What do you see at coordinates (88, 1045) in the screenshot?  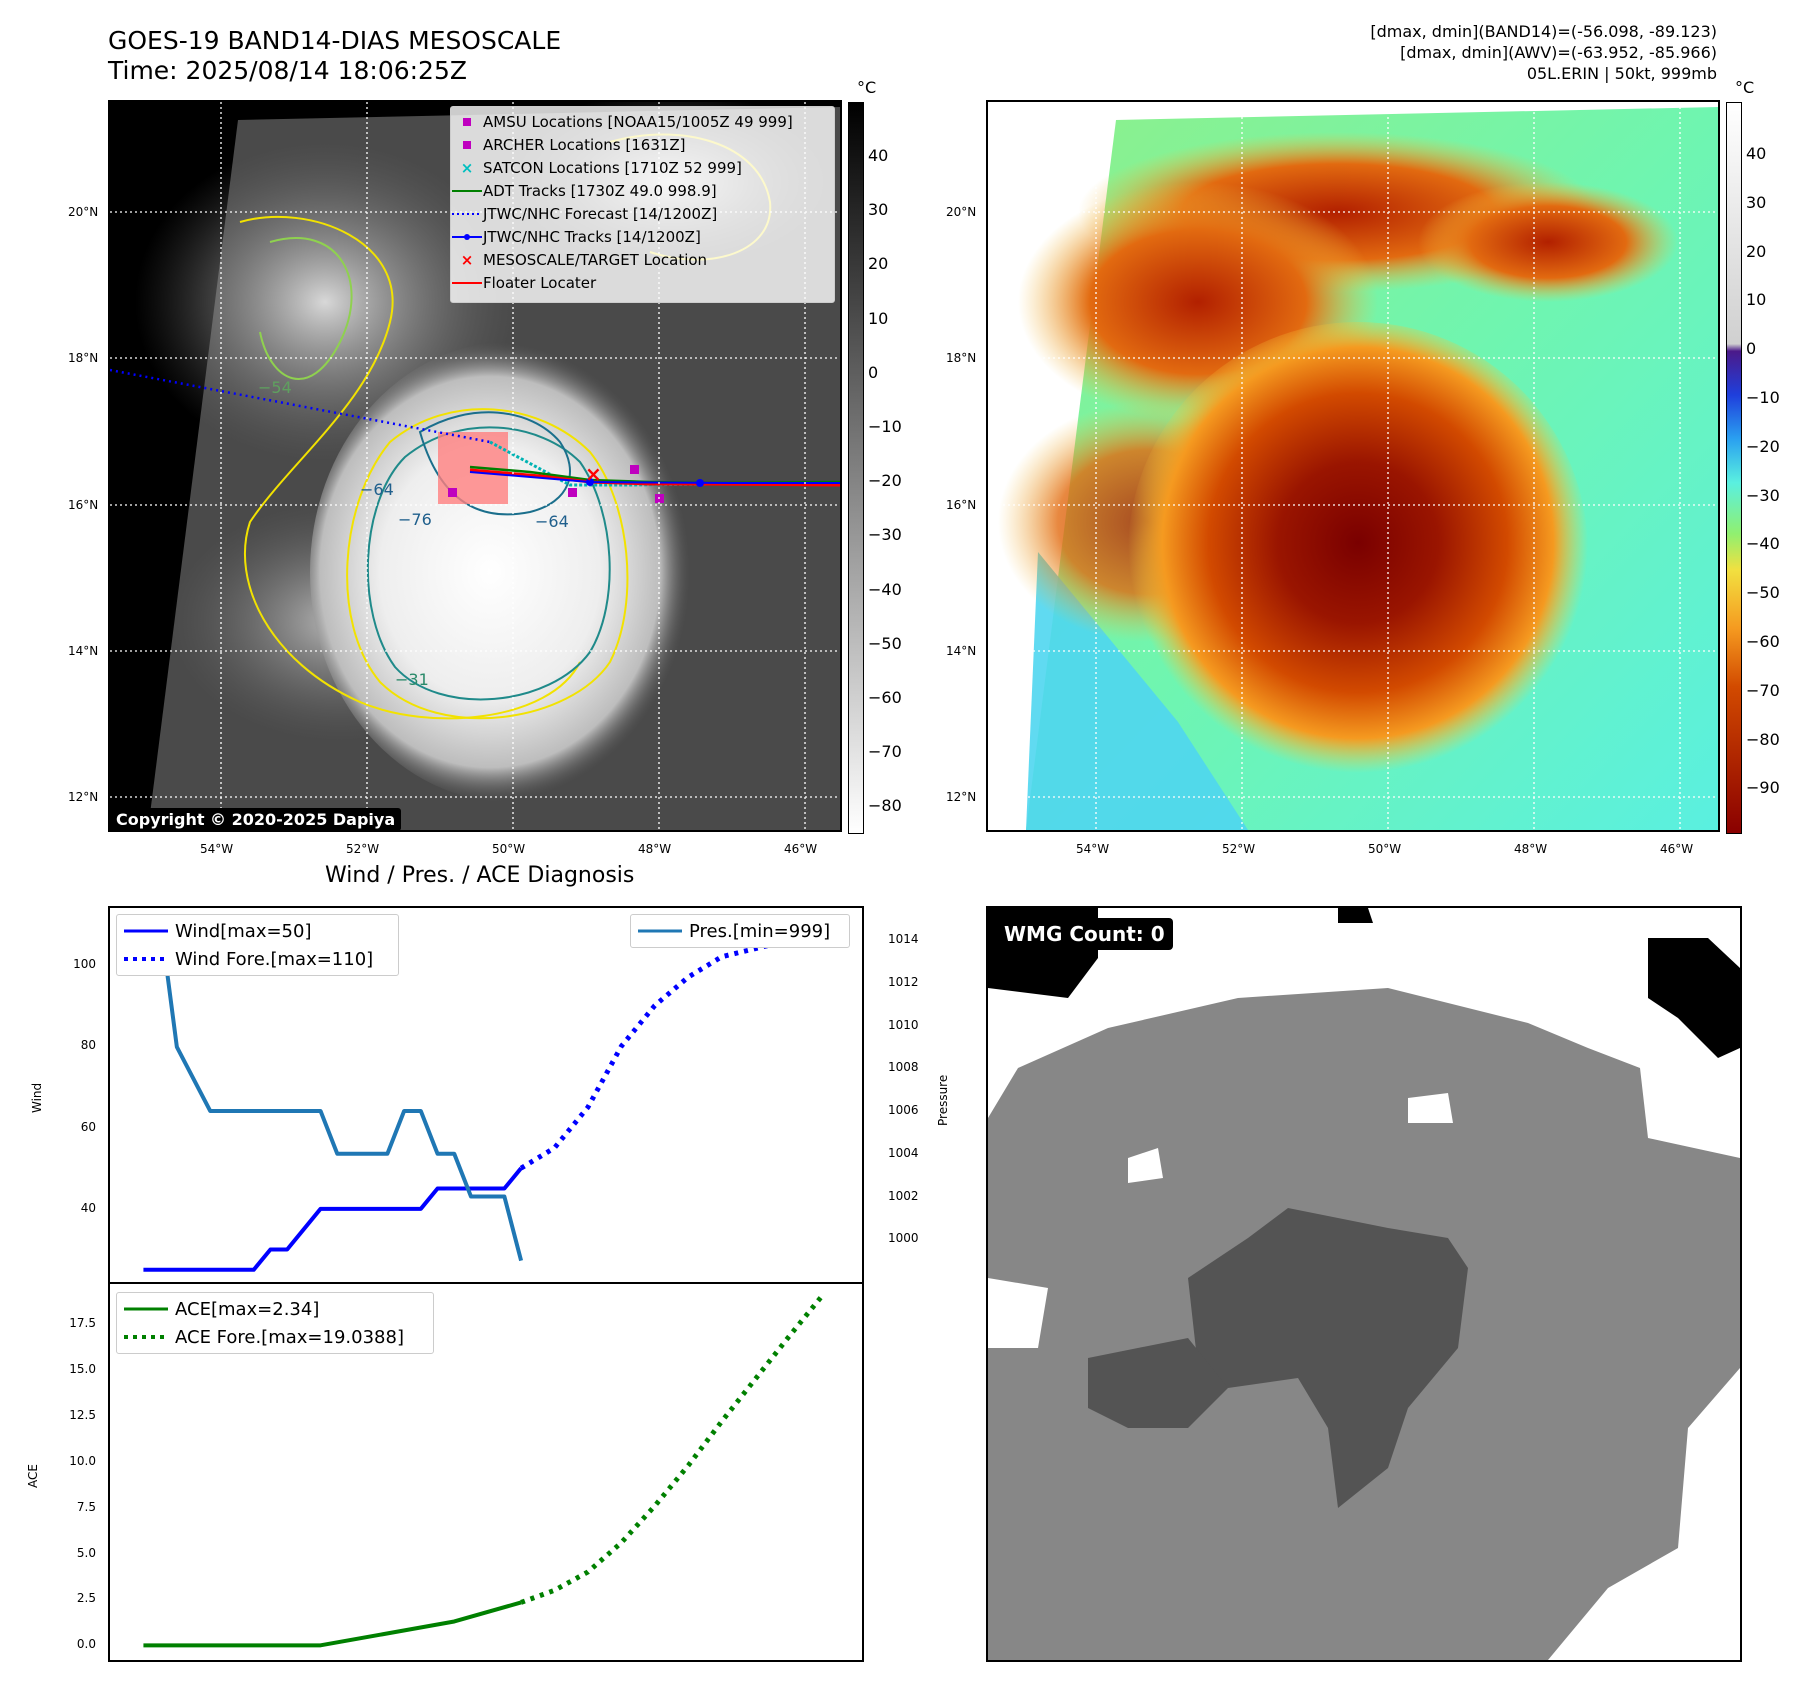 I see `y-tick-label: 80` at bounding box center [88, 1045].